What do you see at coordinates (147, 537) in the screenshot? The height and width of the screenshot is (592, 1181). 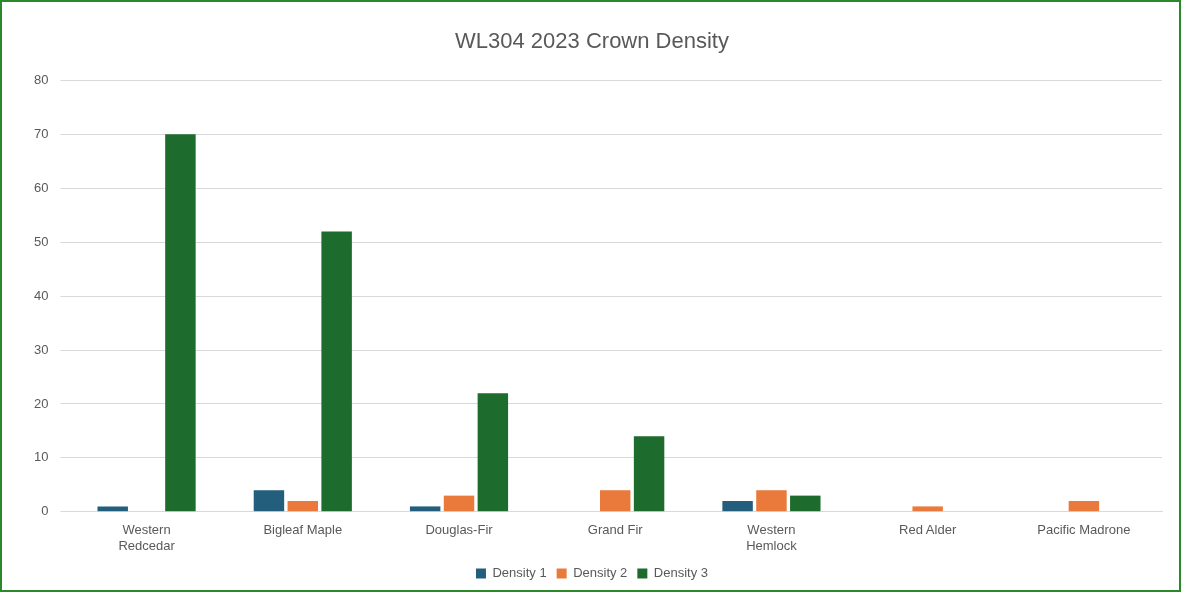 I see `x-tick-label: Western Redcedar` at bounding box center [147, 537].